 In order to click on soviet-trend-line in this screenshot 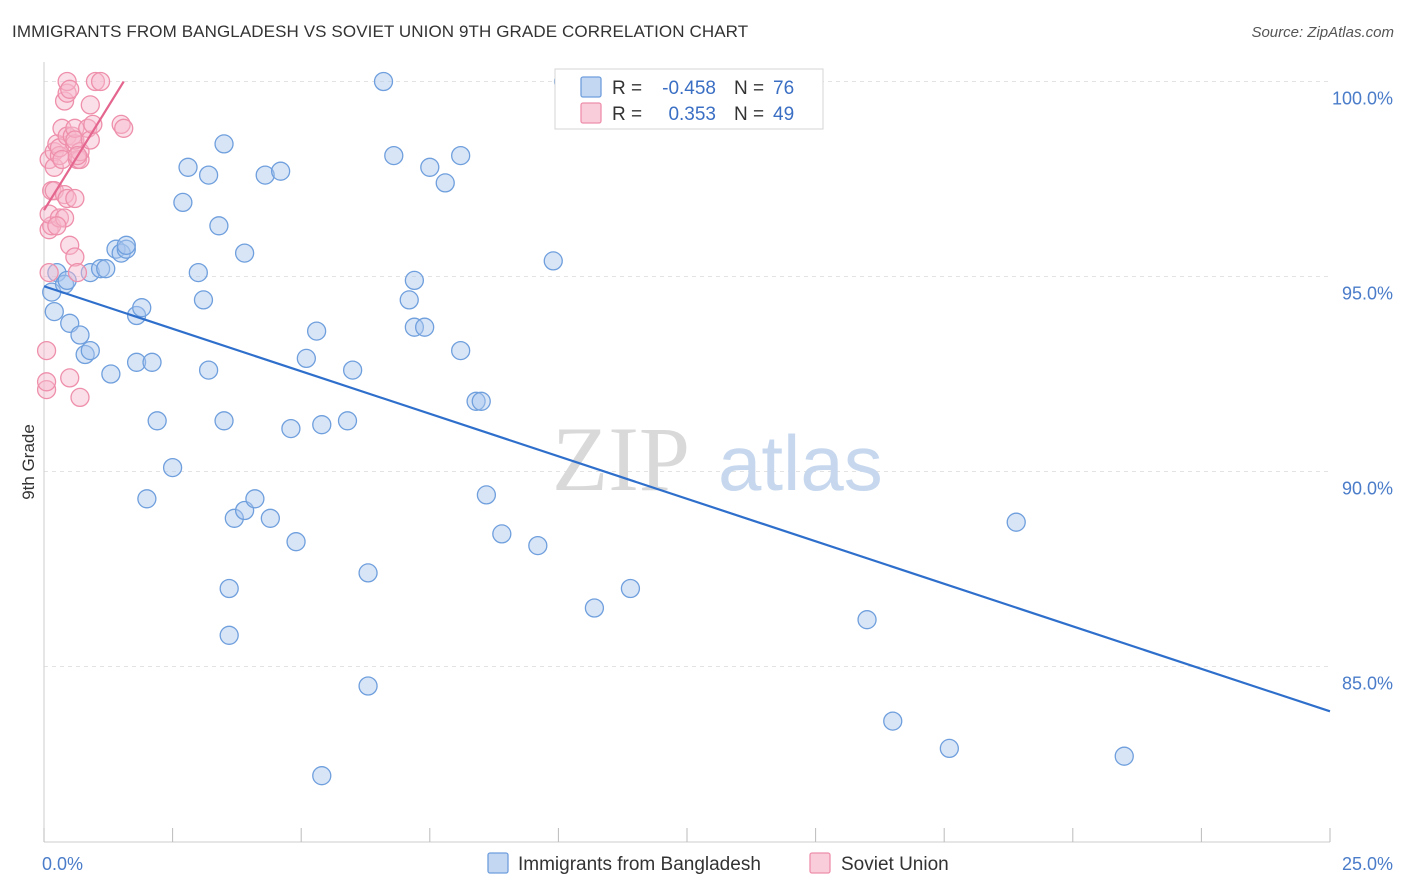, I will do `click(84, 145)`.